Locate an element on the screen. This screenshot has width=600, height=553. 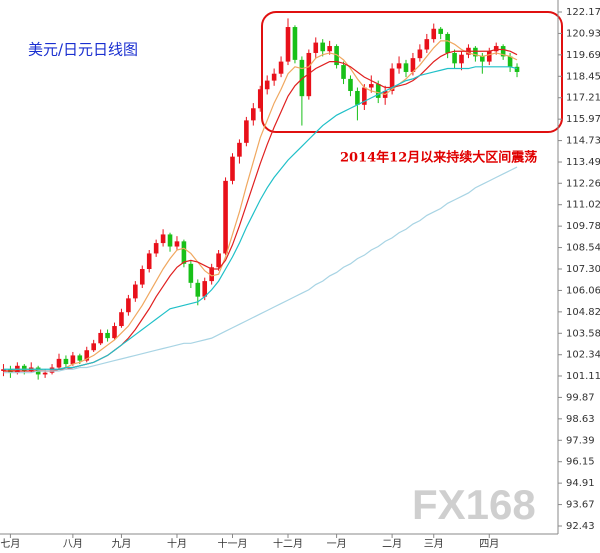
highlight-box is located at coordinates (412, 72).